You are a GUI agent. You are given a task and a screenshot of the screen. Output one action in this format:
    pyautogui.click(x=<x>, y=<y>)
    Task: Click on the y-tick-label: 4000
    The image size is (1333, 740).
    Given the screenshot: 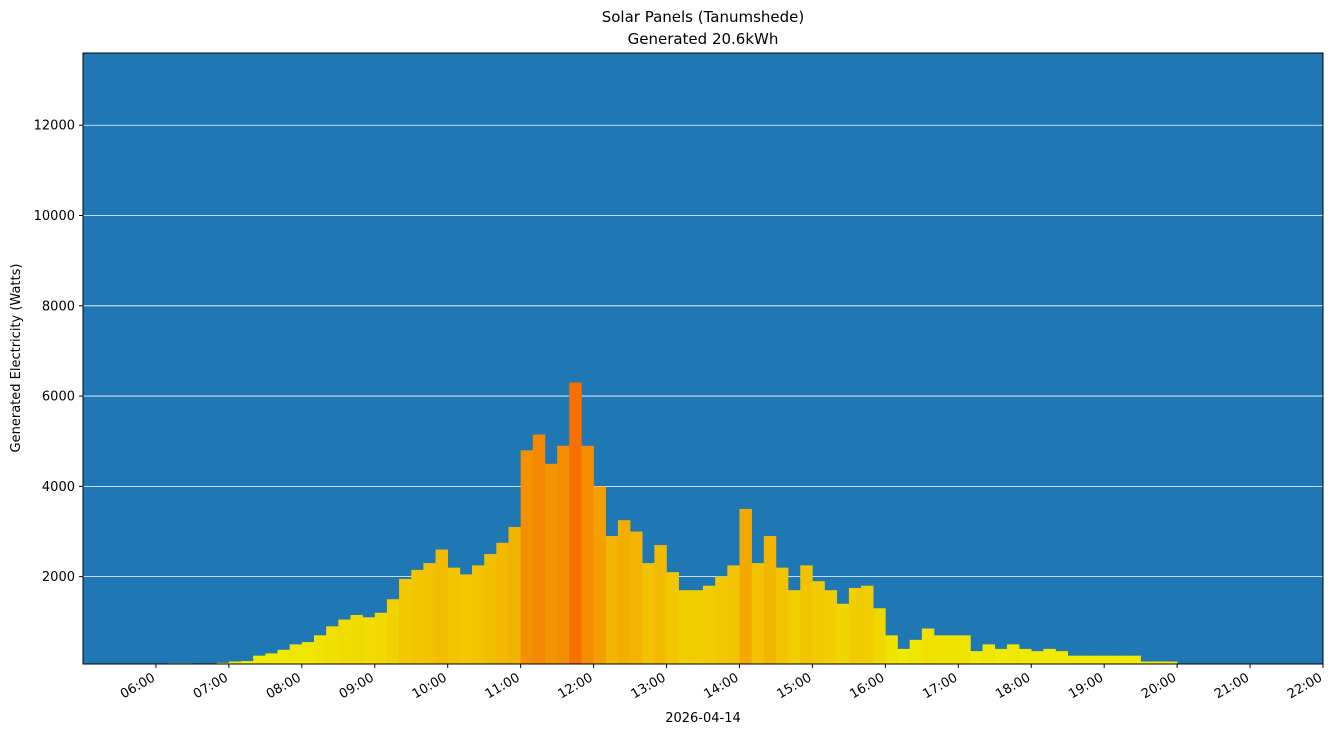 What is the action you would take?
    pyautogui.click(x=58, y=487)
    